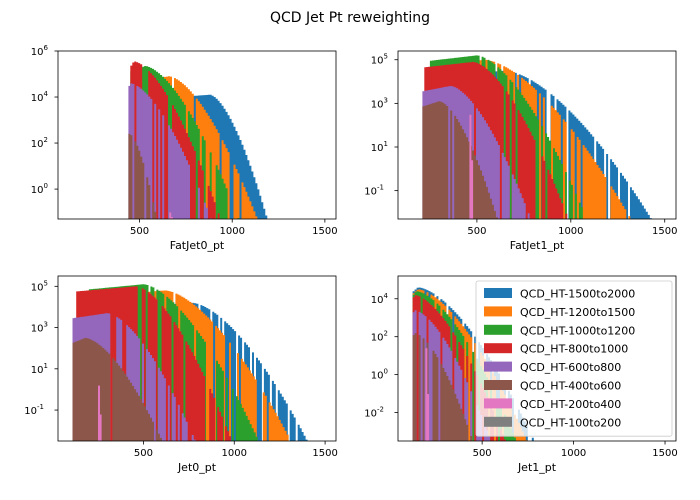 The width and height of the screenshot is (700, 500). Describe the element at coordinates (570, 404) in the screenshot. I see `legend-label: QCD_HT-200to400` at that location.